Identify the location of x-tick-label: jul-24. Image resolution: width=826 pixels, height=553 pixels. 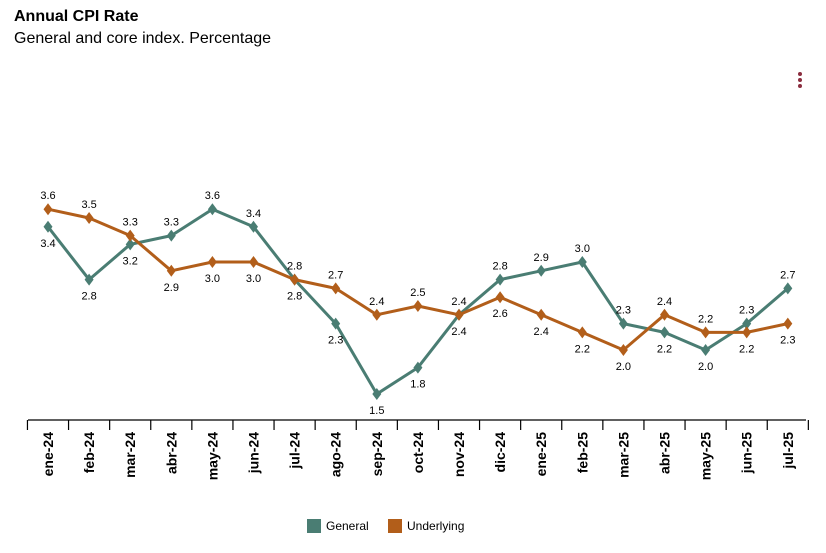
(295, 451).